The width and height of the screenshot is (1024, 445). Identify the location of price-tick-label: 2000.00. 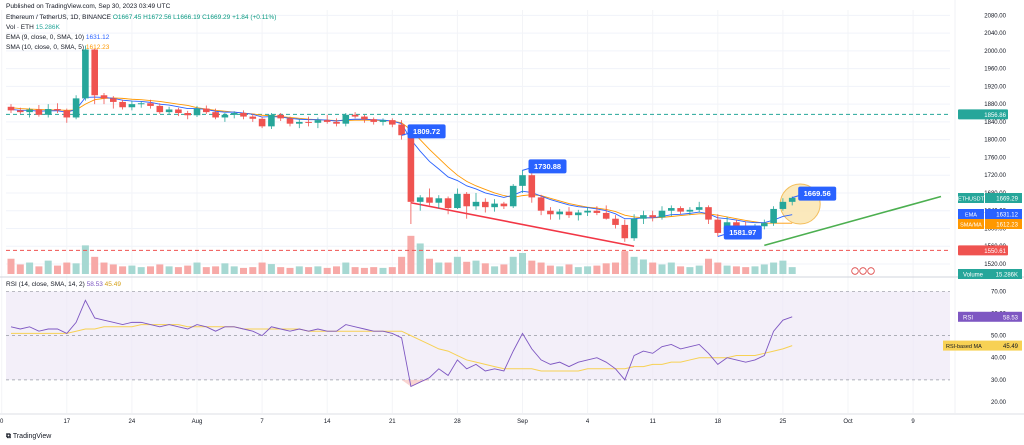
(995, 52).